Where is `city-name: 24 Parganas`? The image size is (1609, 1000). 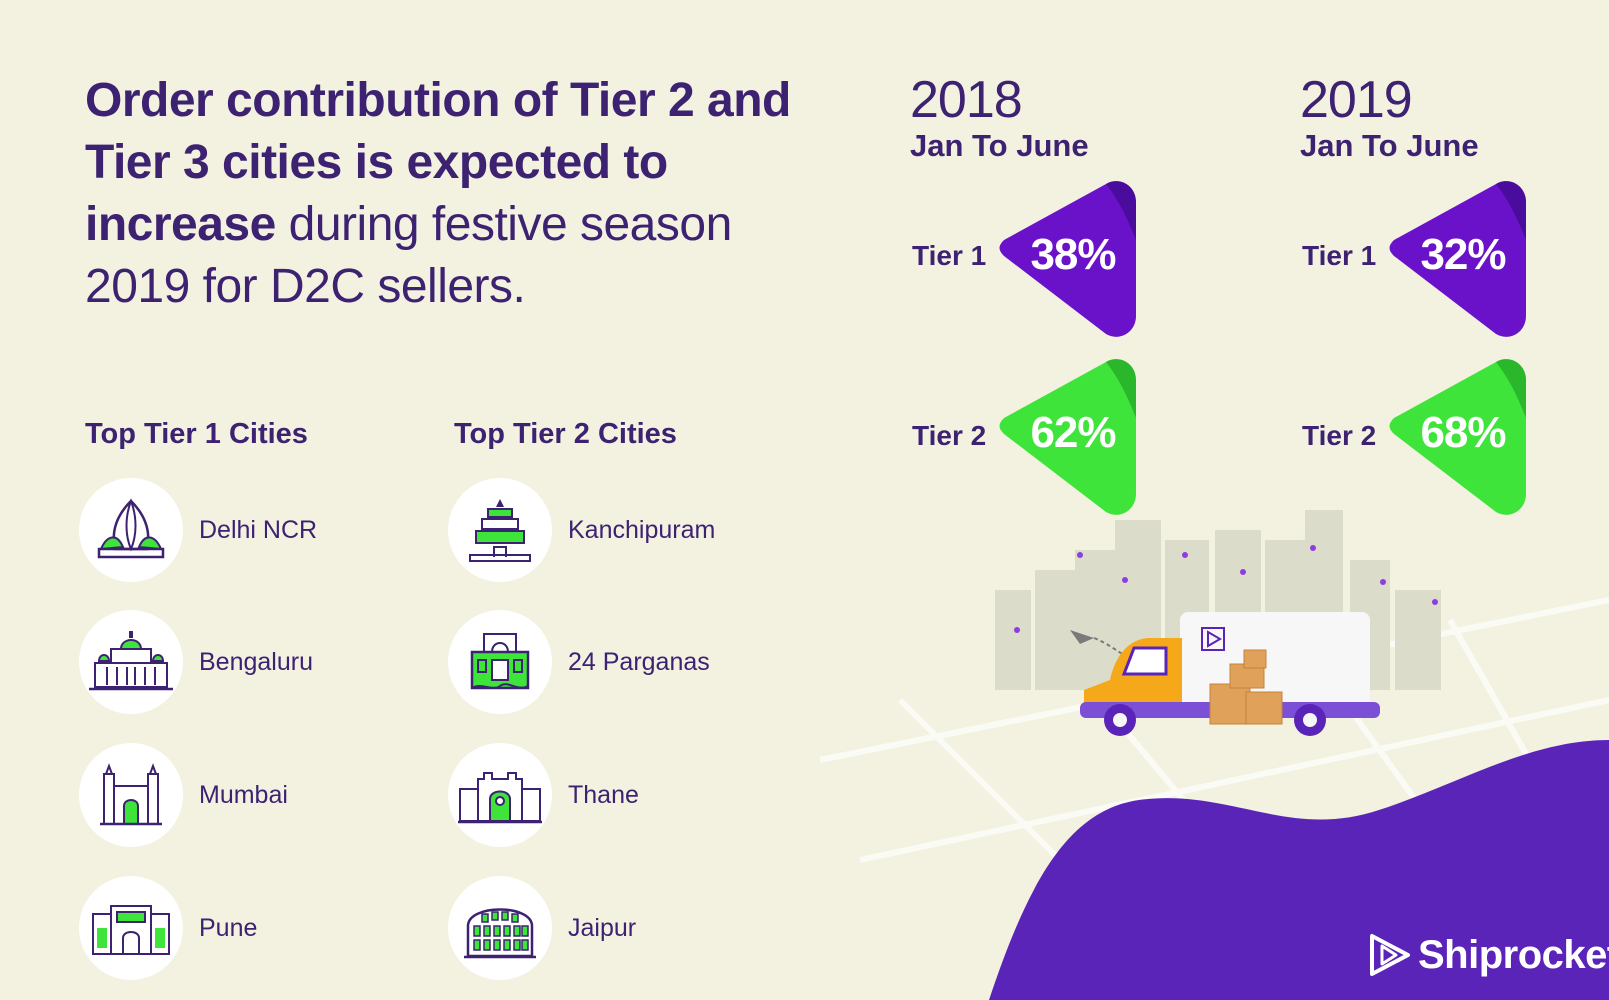 city-name: 24 Parganas is located at coordinates (639, 661).